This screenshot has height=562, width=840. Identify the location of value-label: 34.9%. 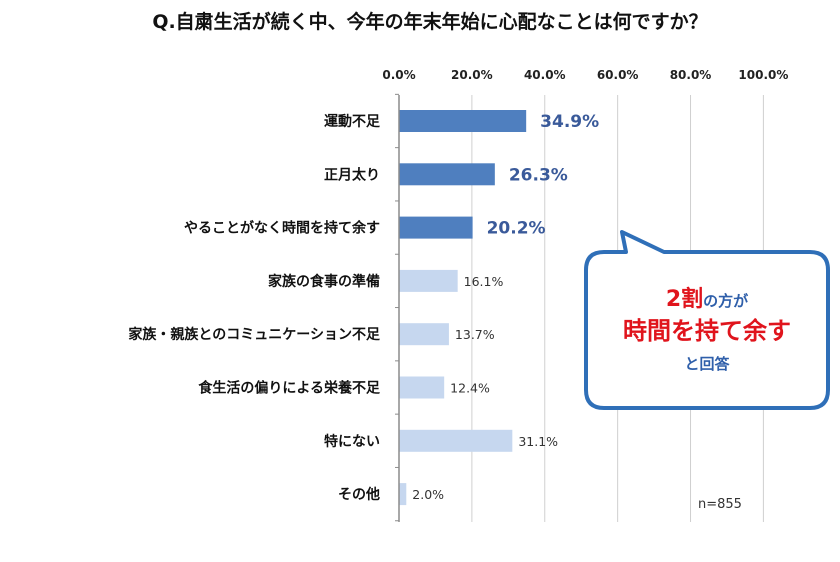
(569, 122).